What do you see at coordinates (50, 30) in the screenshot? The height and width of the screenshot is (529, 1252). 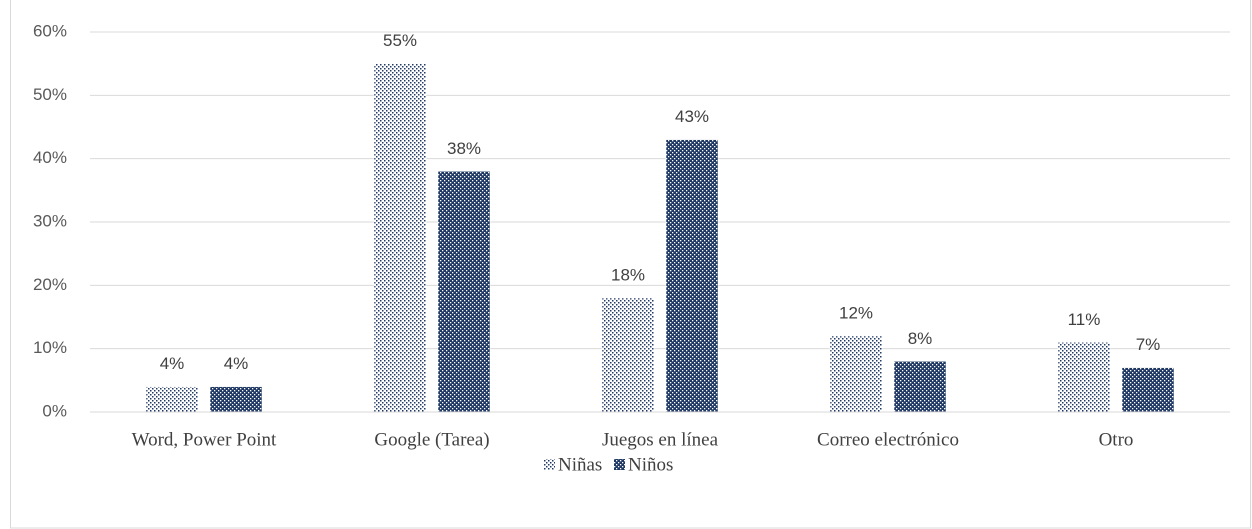 I see `y-tick-label: 60%` at bounding box center [50, 30].